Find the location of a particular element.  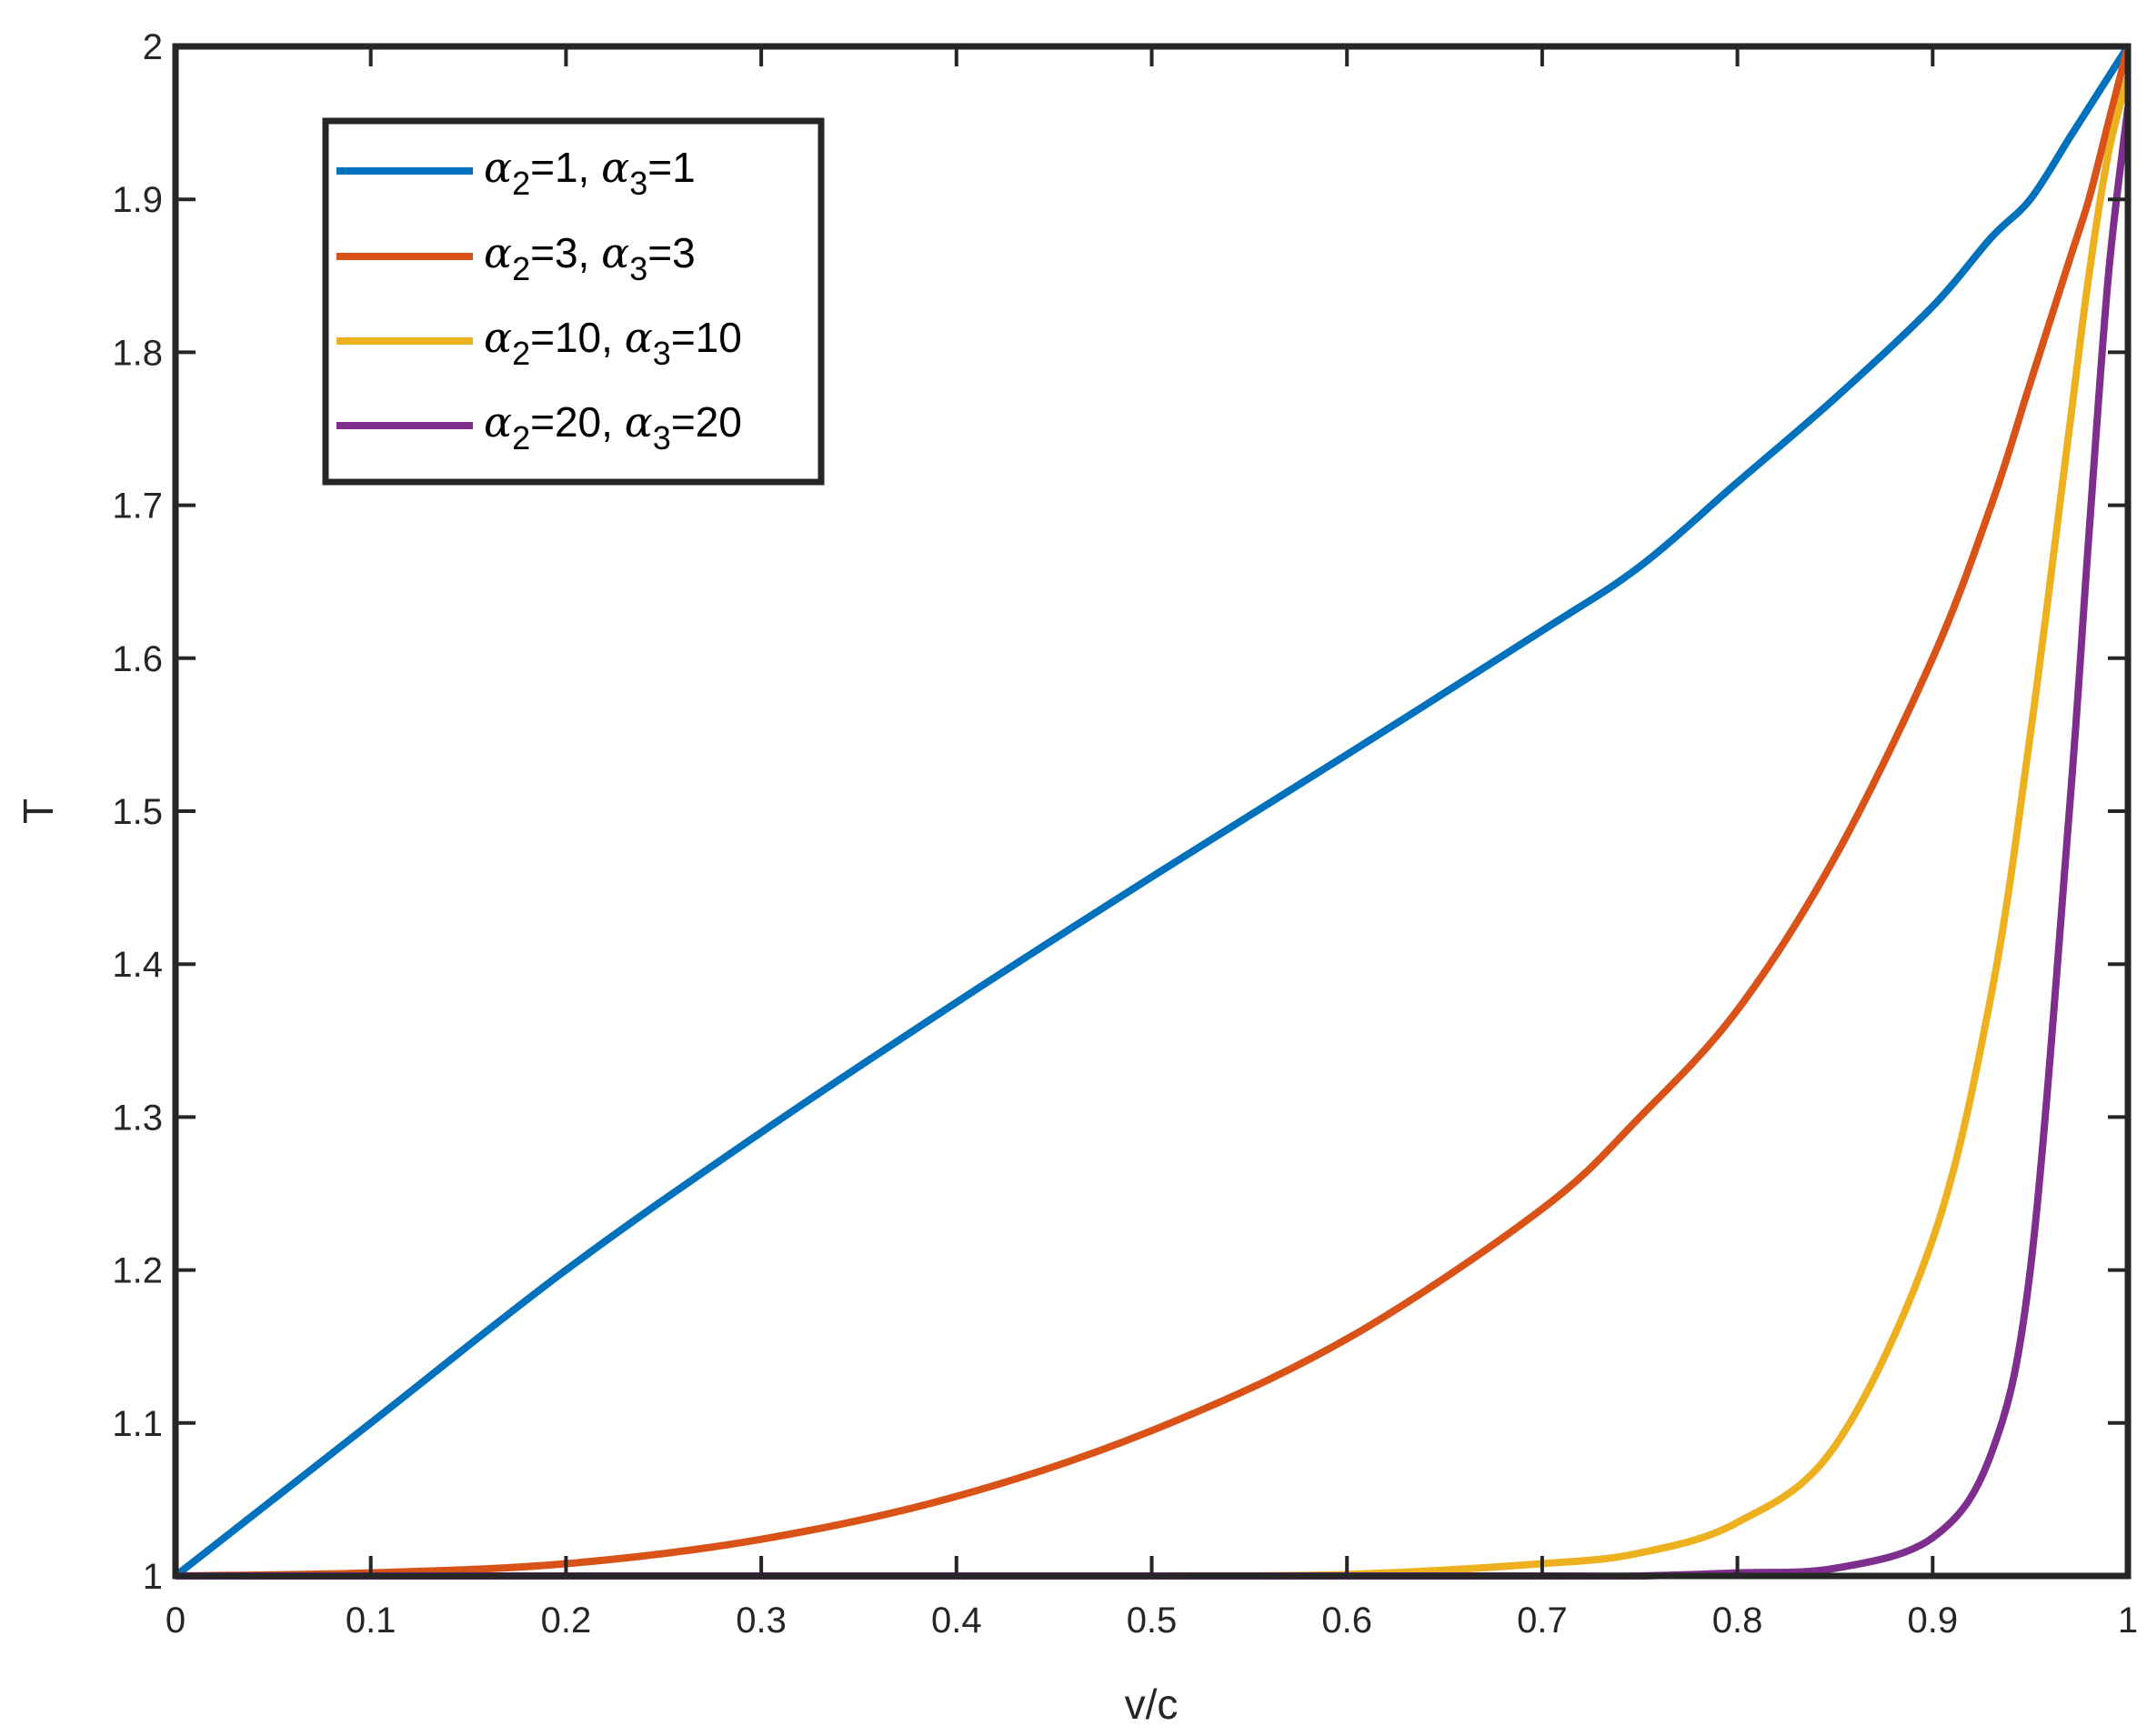

x-tick-label: 0.6 is located at coordinates (1346, 1621).